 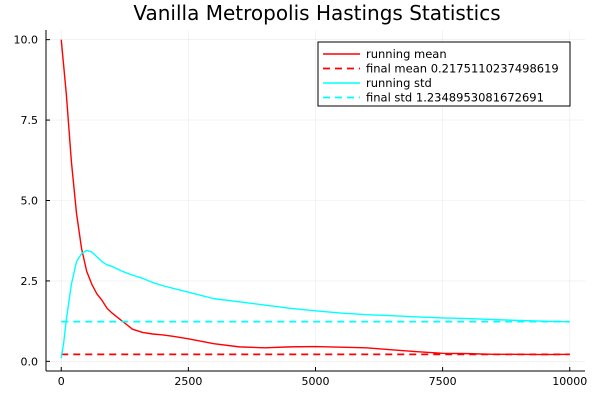 I want to click on y-tick-label: 10.0, so click(x=26, y=40).